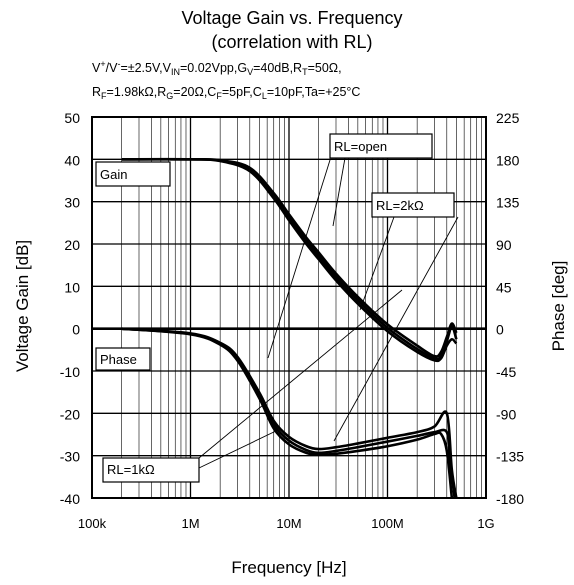  Describe the element at coordinates (131, 469) in the screenshot. I see `annotation-rl-1k-label: RL=1kΩ` at that location.